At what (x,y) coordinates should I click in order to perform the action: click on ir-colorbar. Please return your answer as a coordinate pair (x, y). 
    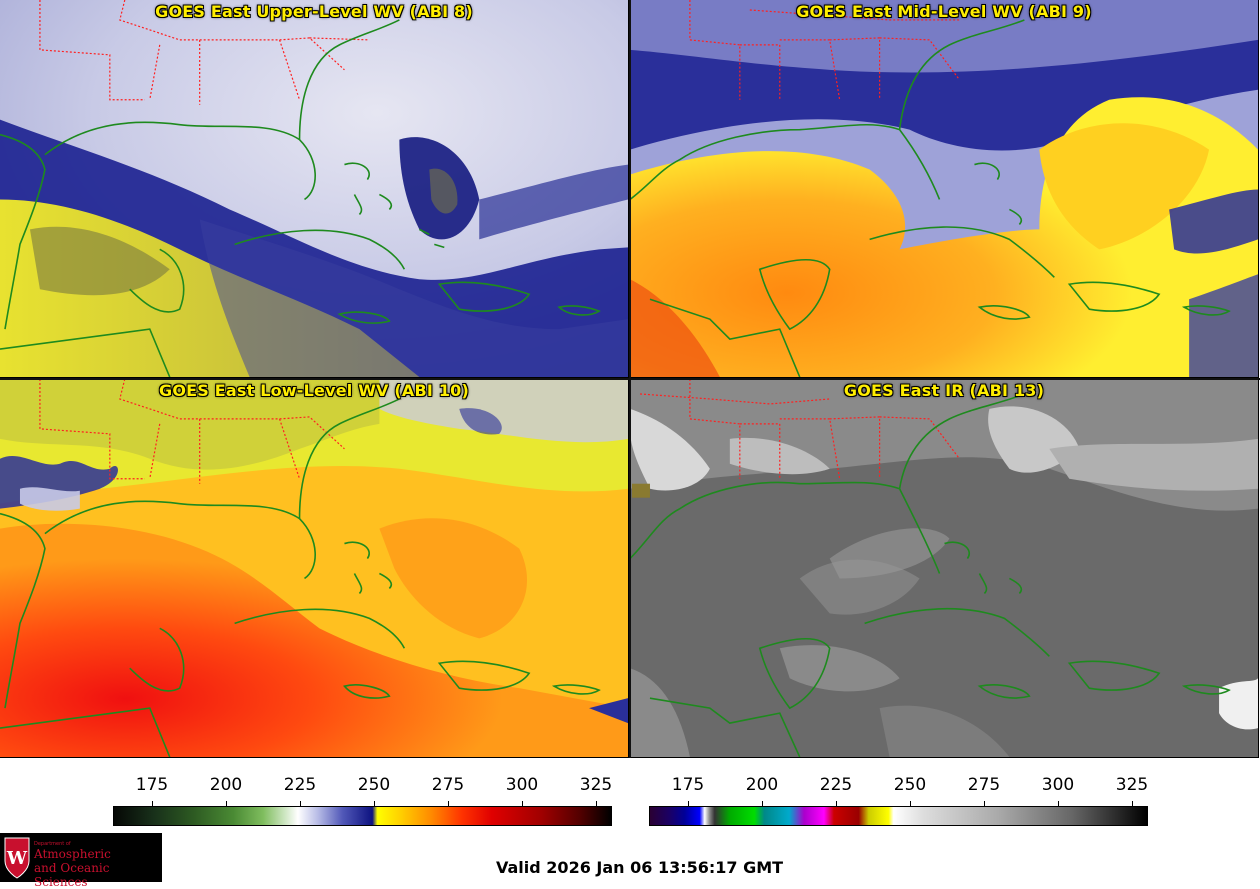
    Looking at the image, I should click on (898, 816).